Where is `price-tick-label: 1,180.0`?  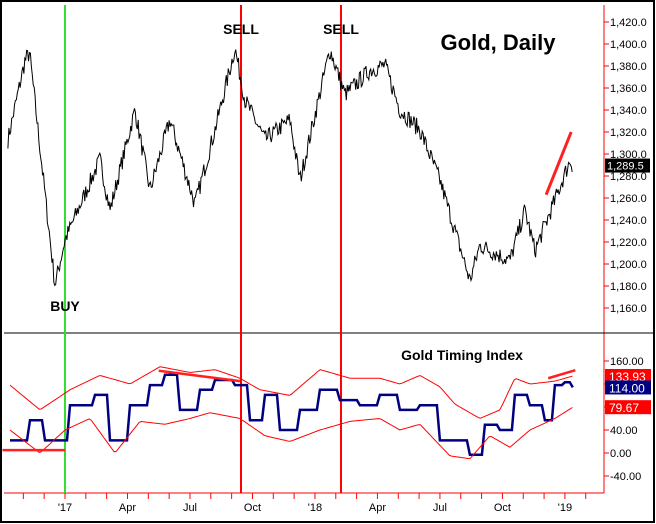
price-tick-label: 1,180.0 is located at coordinates (628, 287).